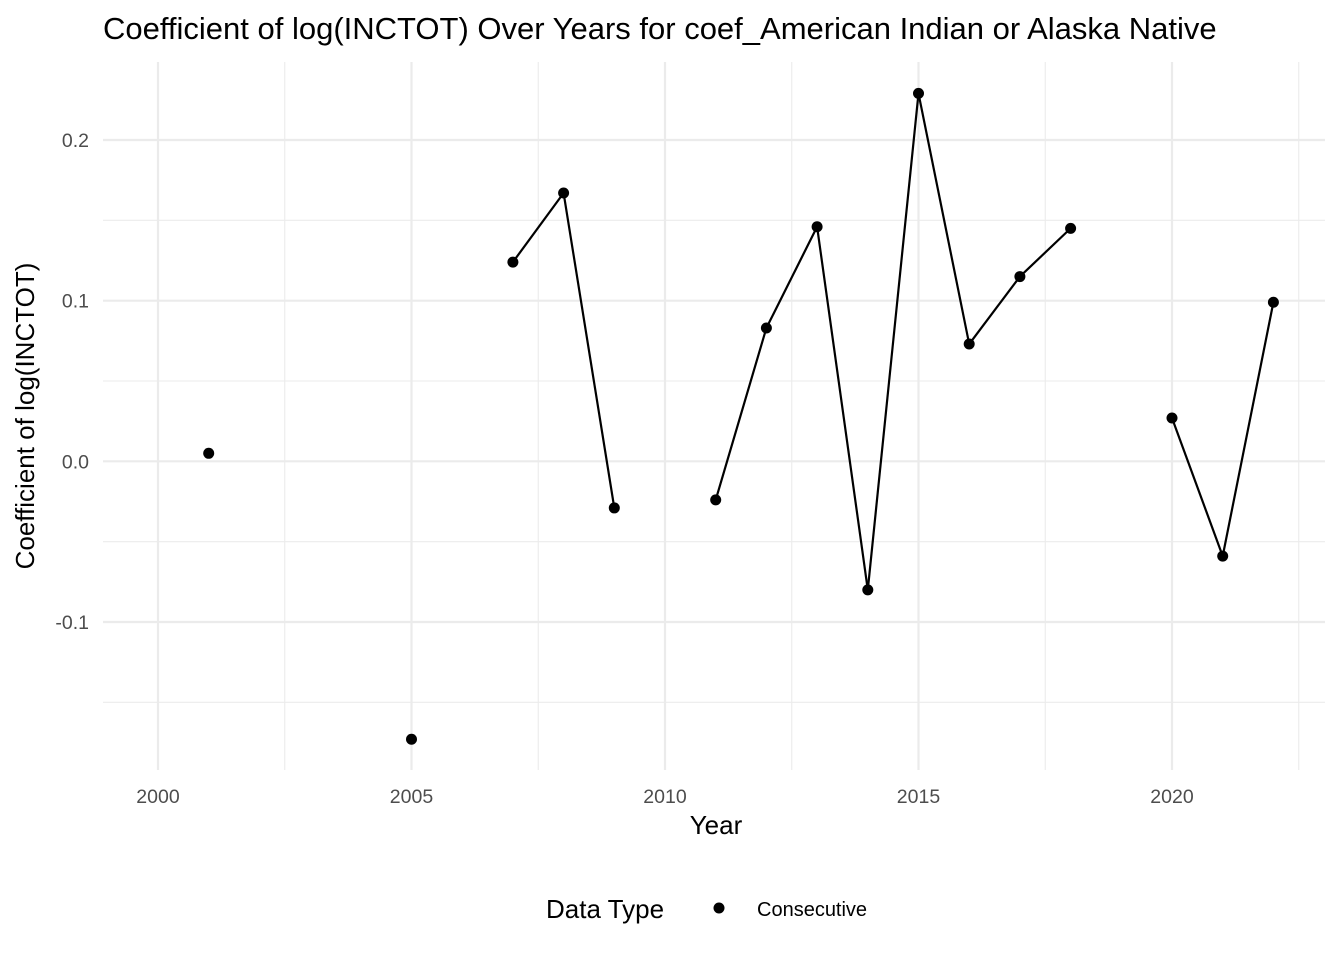 The image size is (1344, 960). I want to click on y-tick-label: -0.1, so click(72, 623).